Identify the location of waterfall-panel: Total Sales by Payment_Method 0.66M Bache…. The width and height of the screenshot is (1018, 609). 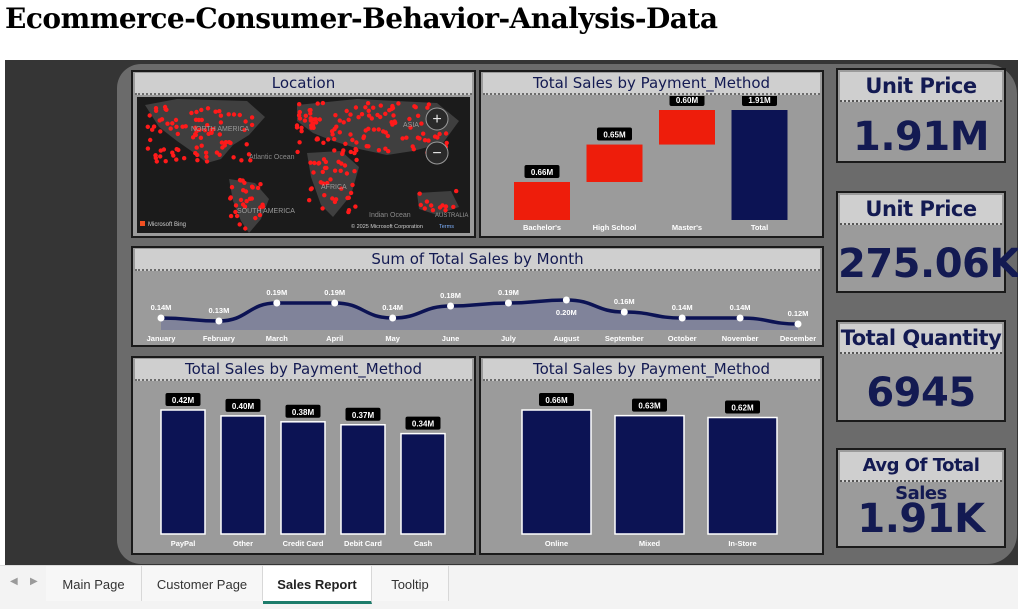
(651, 154).